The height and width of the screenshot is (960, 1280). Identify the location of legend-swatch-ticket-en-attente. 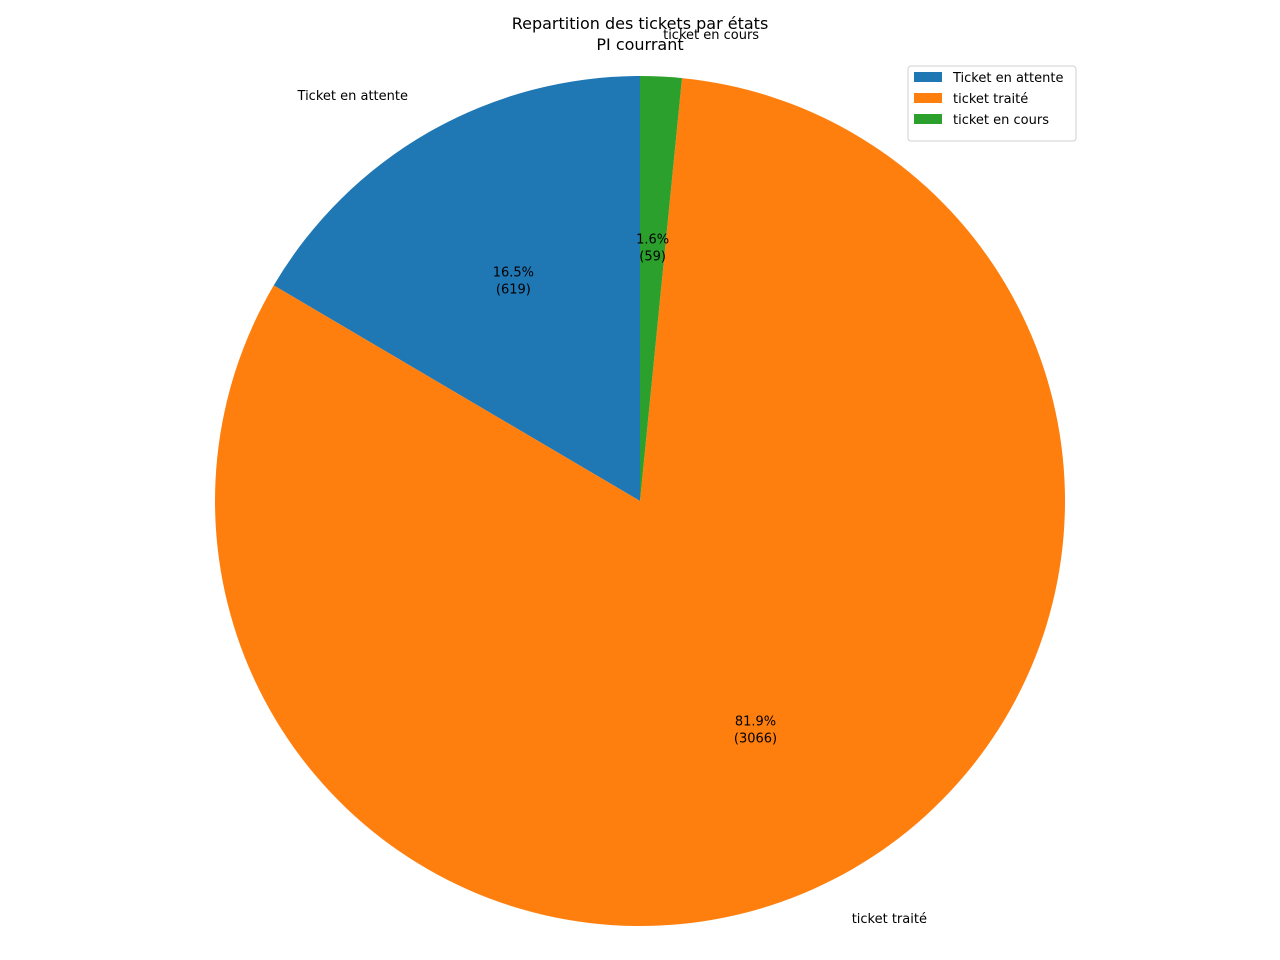
(928, 77).